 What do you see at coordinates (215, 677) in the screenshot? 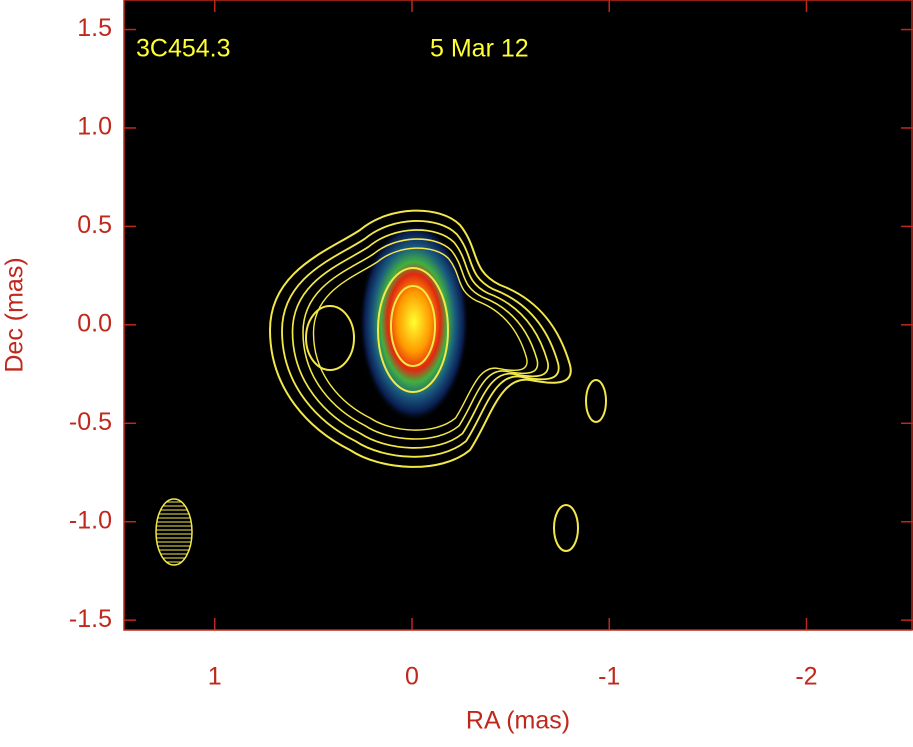
I see `x-tick-label: 1` at bounding box center [215, 677].